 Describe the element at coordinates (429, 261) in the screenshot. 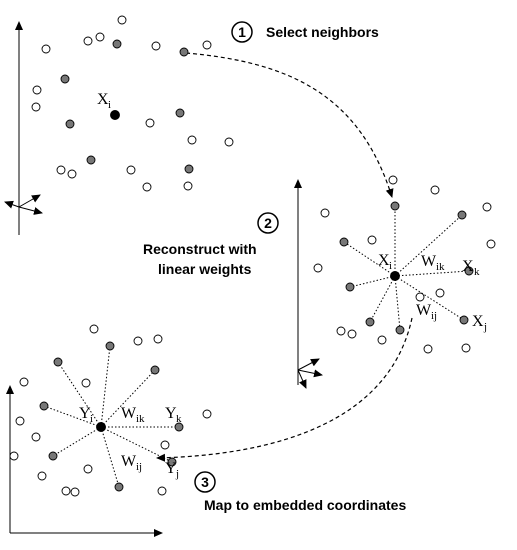

I see `panel-2-weight-k-base: W` at that location.